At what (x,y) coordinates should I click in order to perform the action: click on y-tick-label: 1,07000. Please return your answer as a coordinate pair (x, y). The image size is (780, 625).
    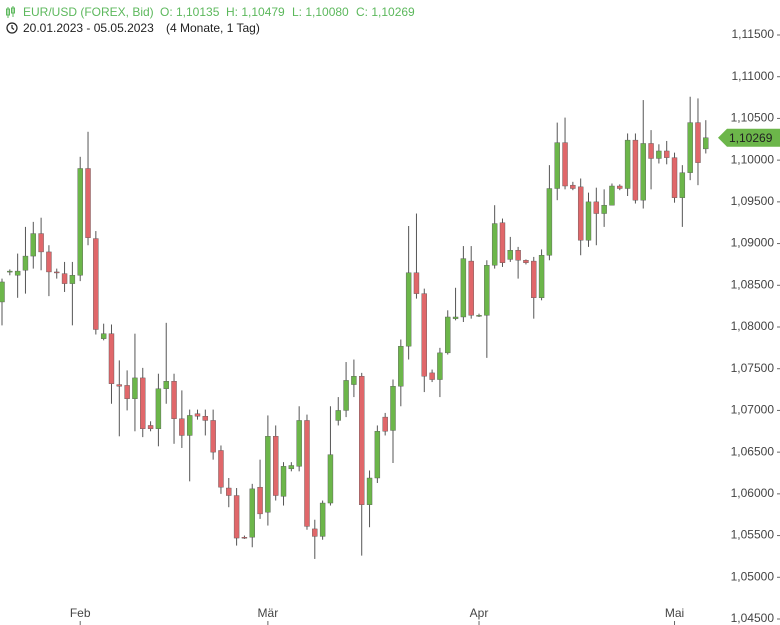
    Looking at the image, I should click on (753, 410).